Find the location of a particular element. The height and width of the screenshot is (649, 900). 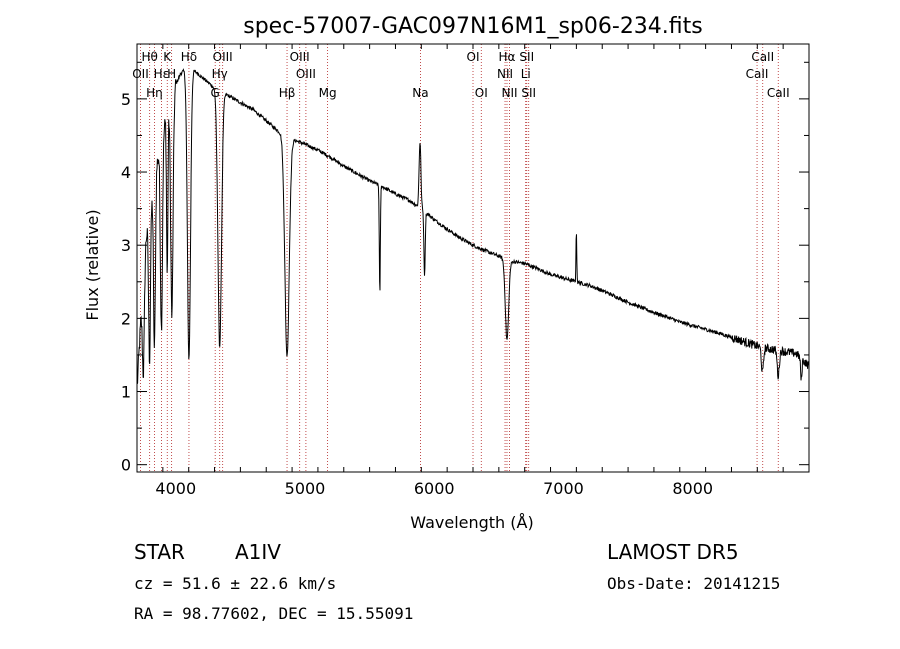

spectral-line-label: Hγ is located at coordinates (220, 74).